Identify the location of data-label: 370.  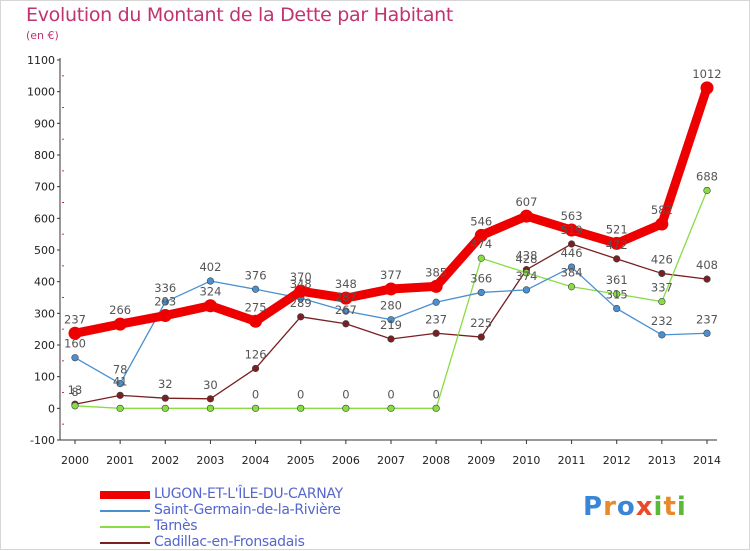
(301, 277).